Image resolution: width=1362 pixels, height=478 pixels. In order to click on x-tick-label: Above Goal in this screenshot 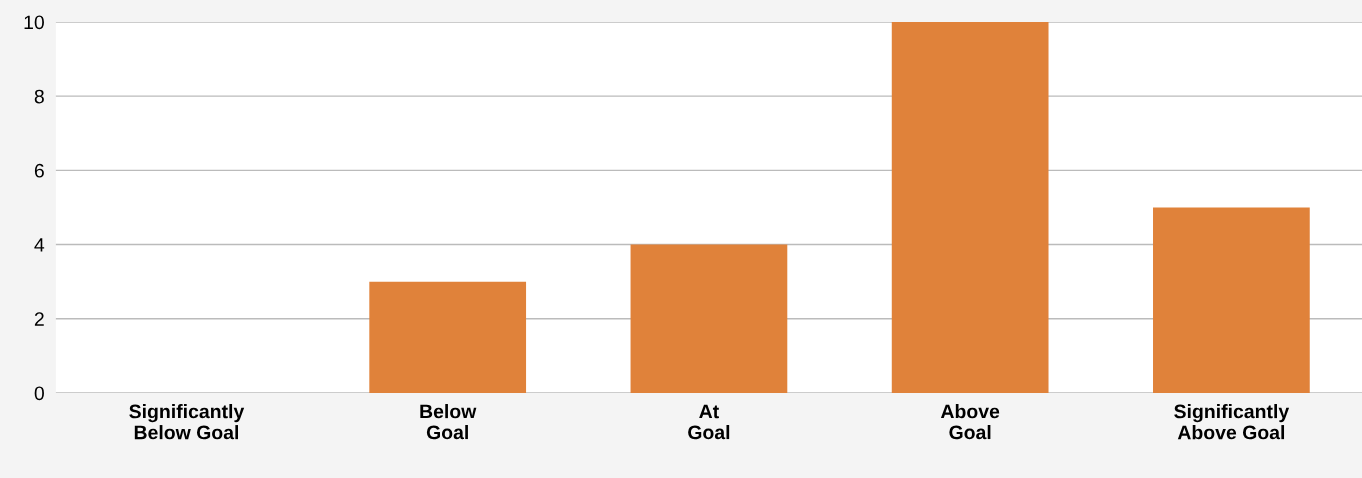, I will do `click(970, 422)`.